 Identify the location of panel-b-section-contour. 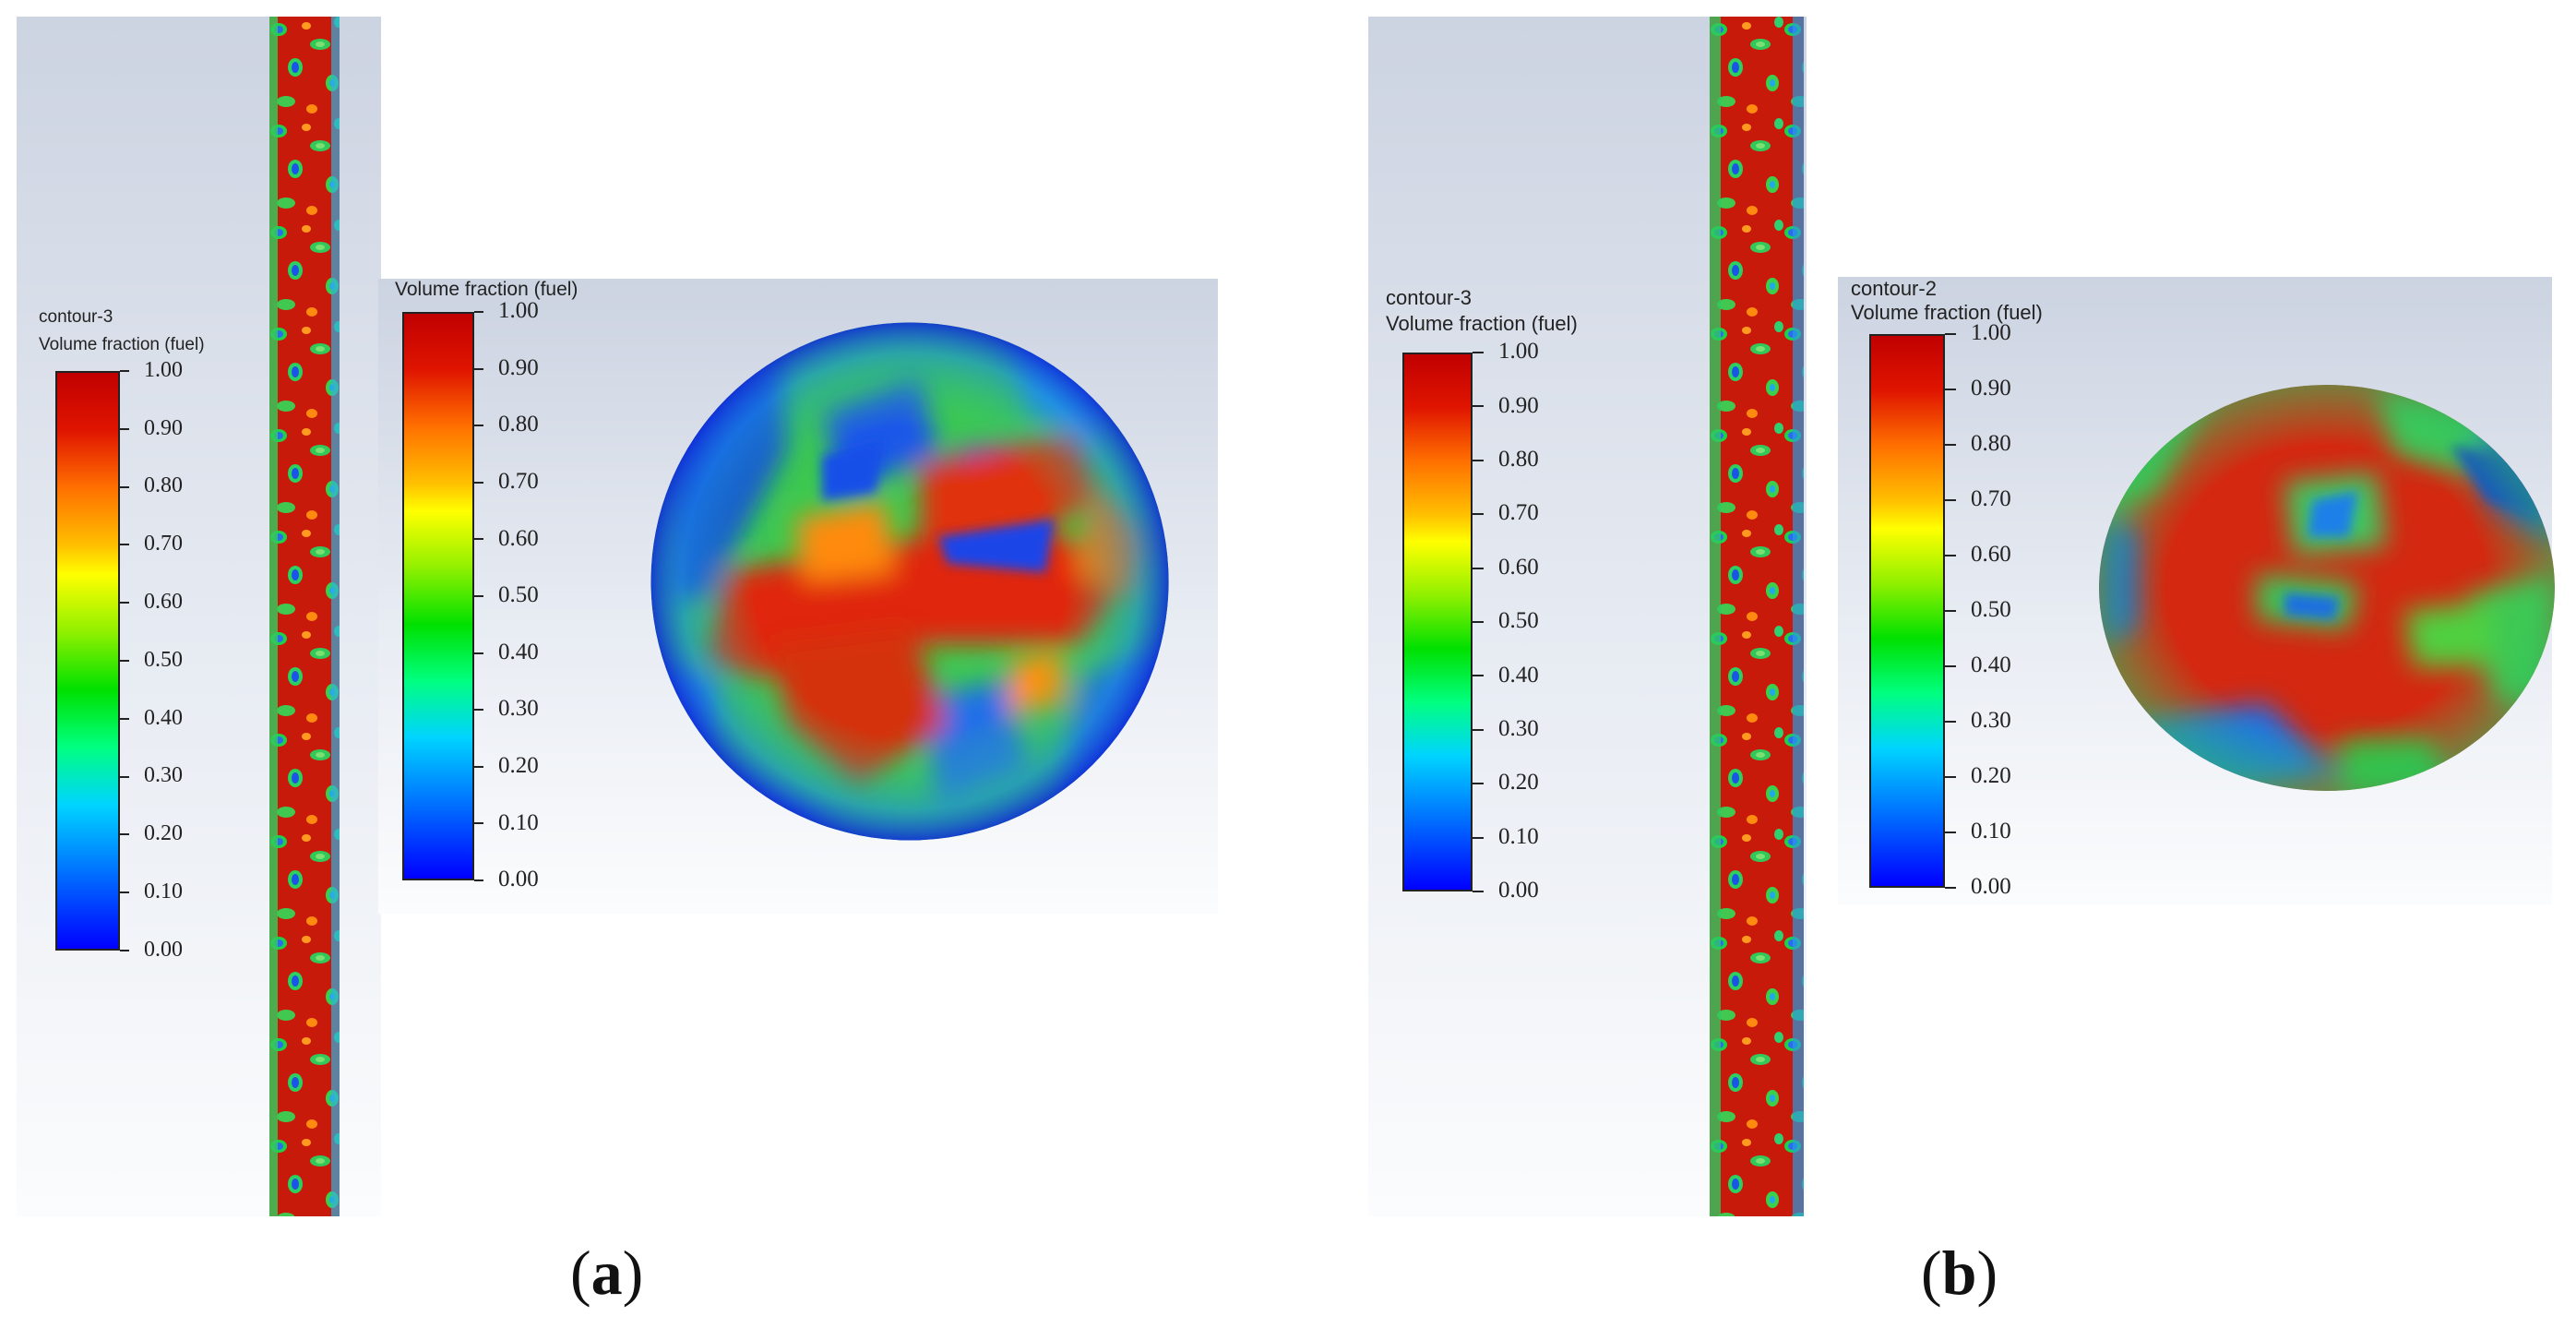
(2327, 588).